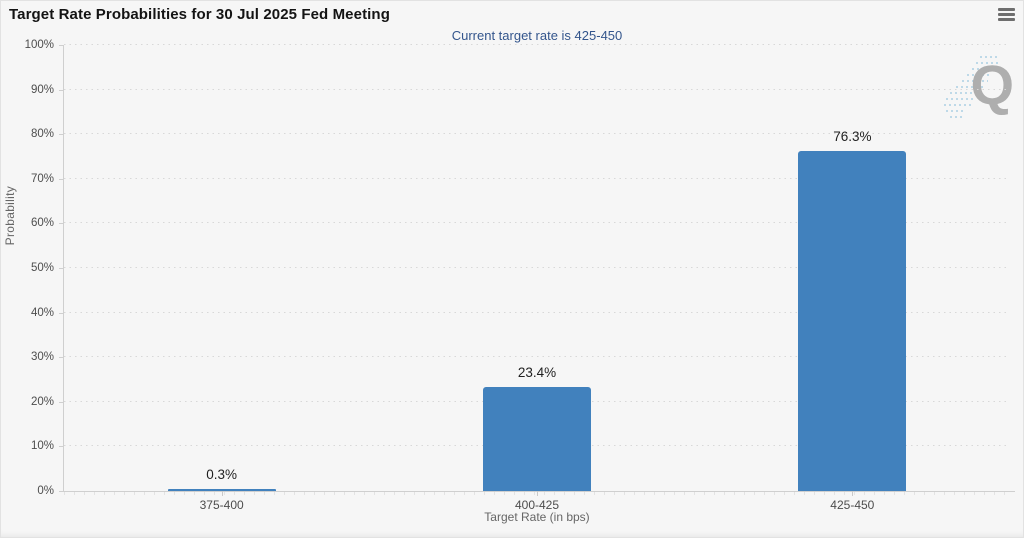  What do you see at coordinates (42, 89) in the screenshot?
I see `y-tick-label: 90%` at bounding box center [42, 89].